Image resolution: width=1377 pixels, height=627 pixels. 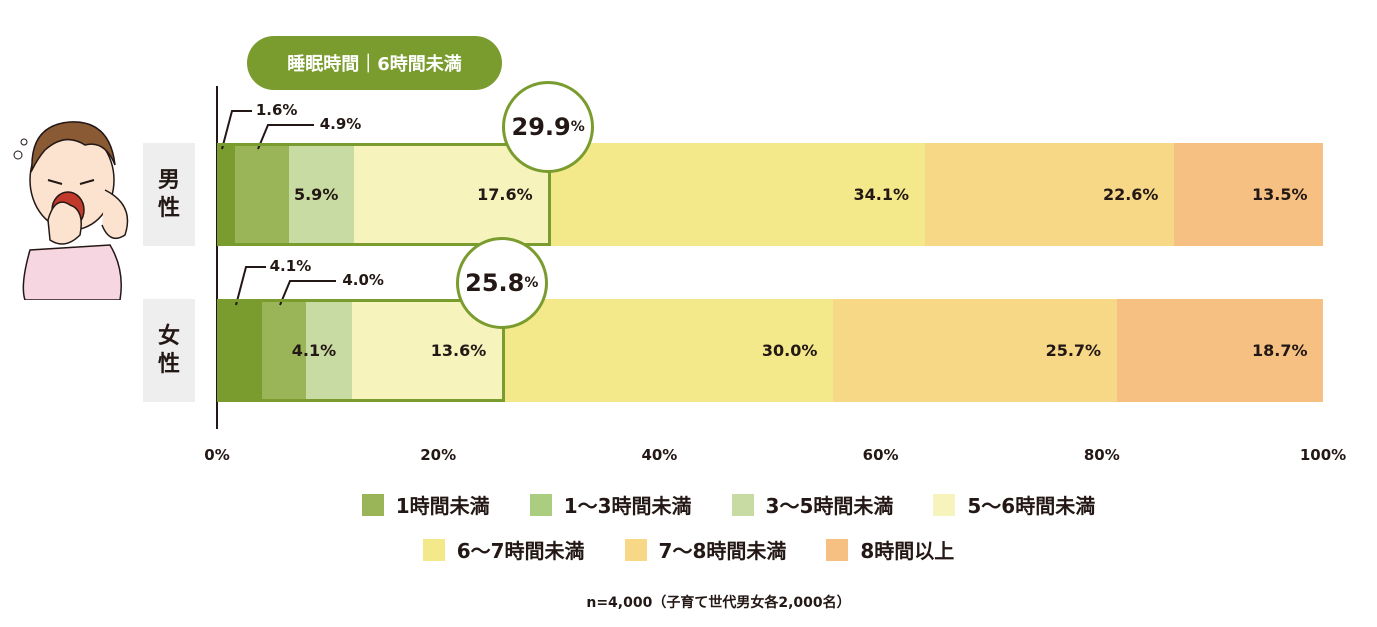 I want to click on highlight-total-callout: 29.9%, so click(x=548, y=127).